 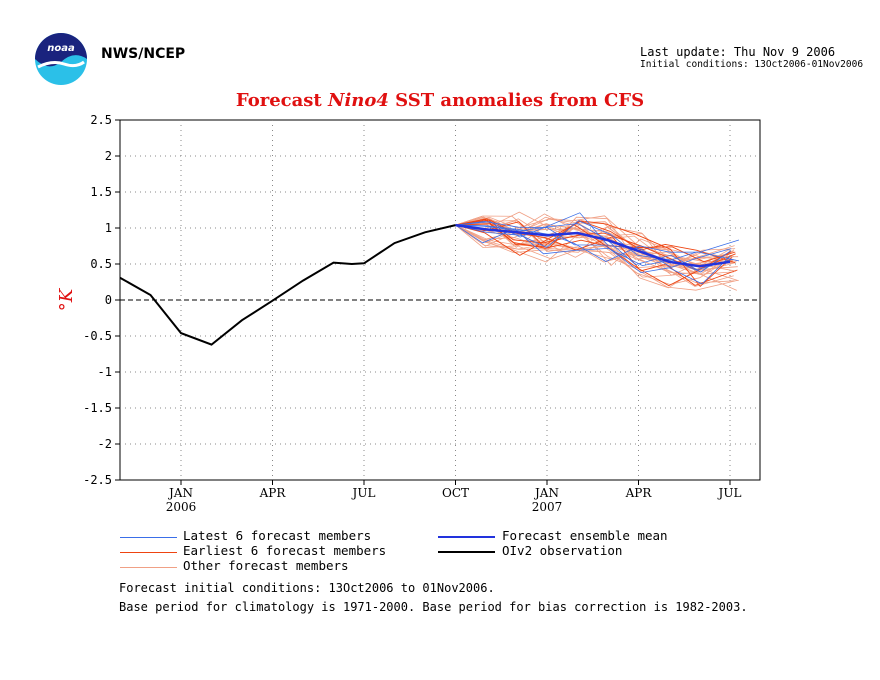 I want to click on earliest-member-line, so click(x=594, y=254).